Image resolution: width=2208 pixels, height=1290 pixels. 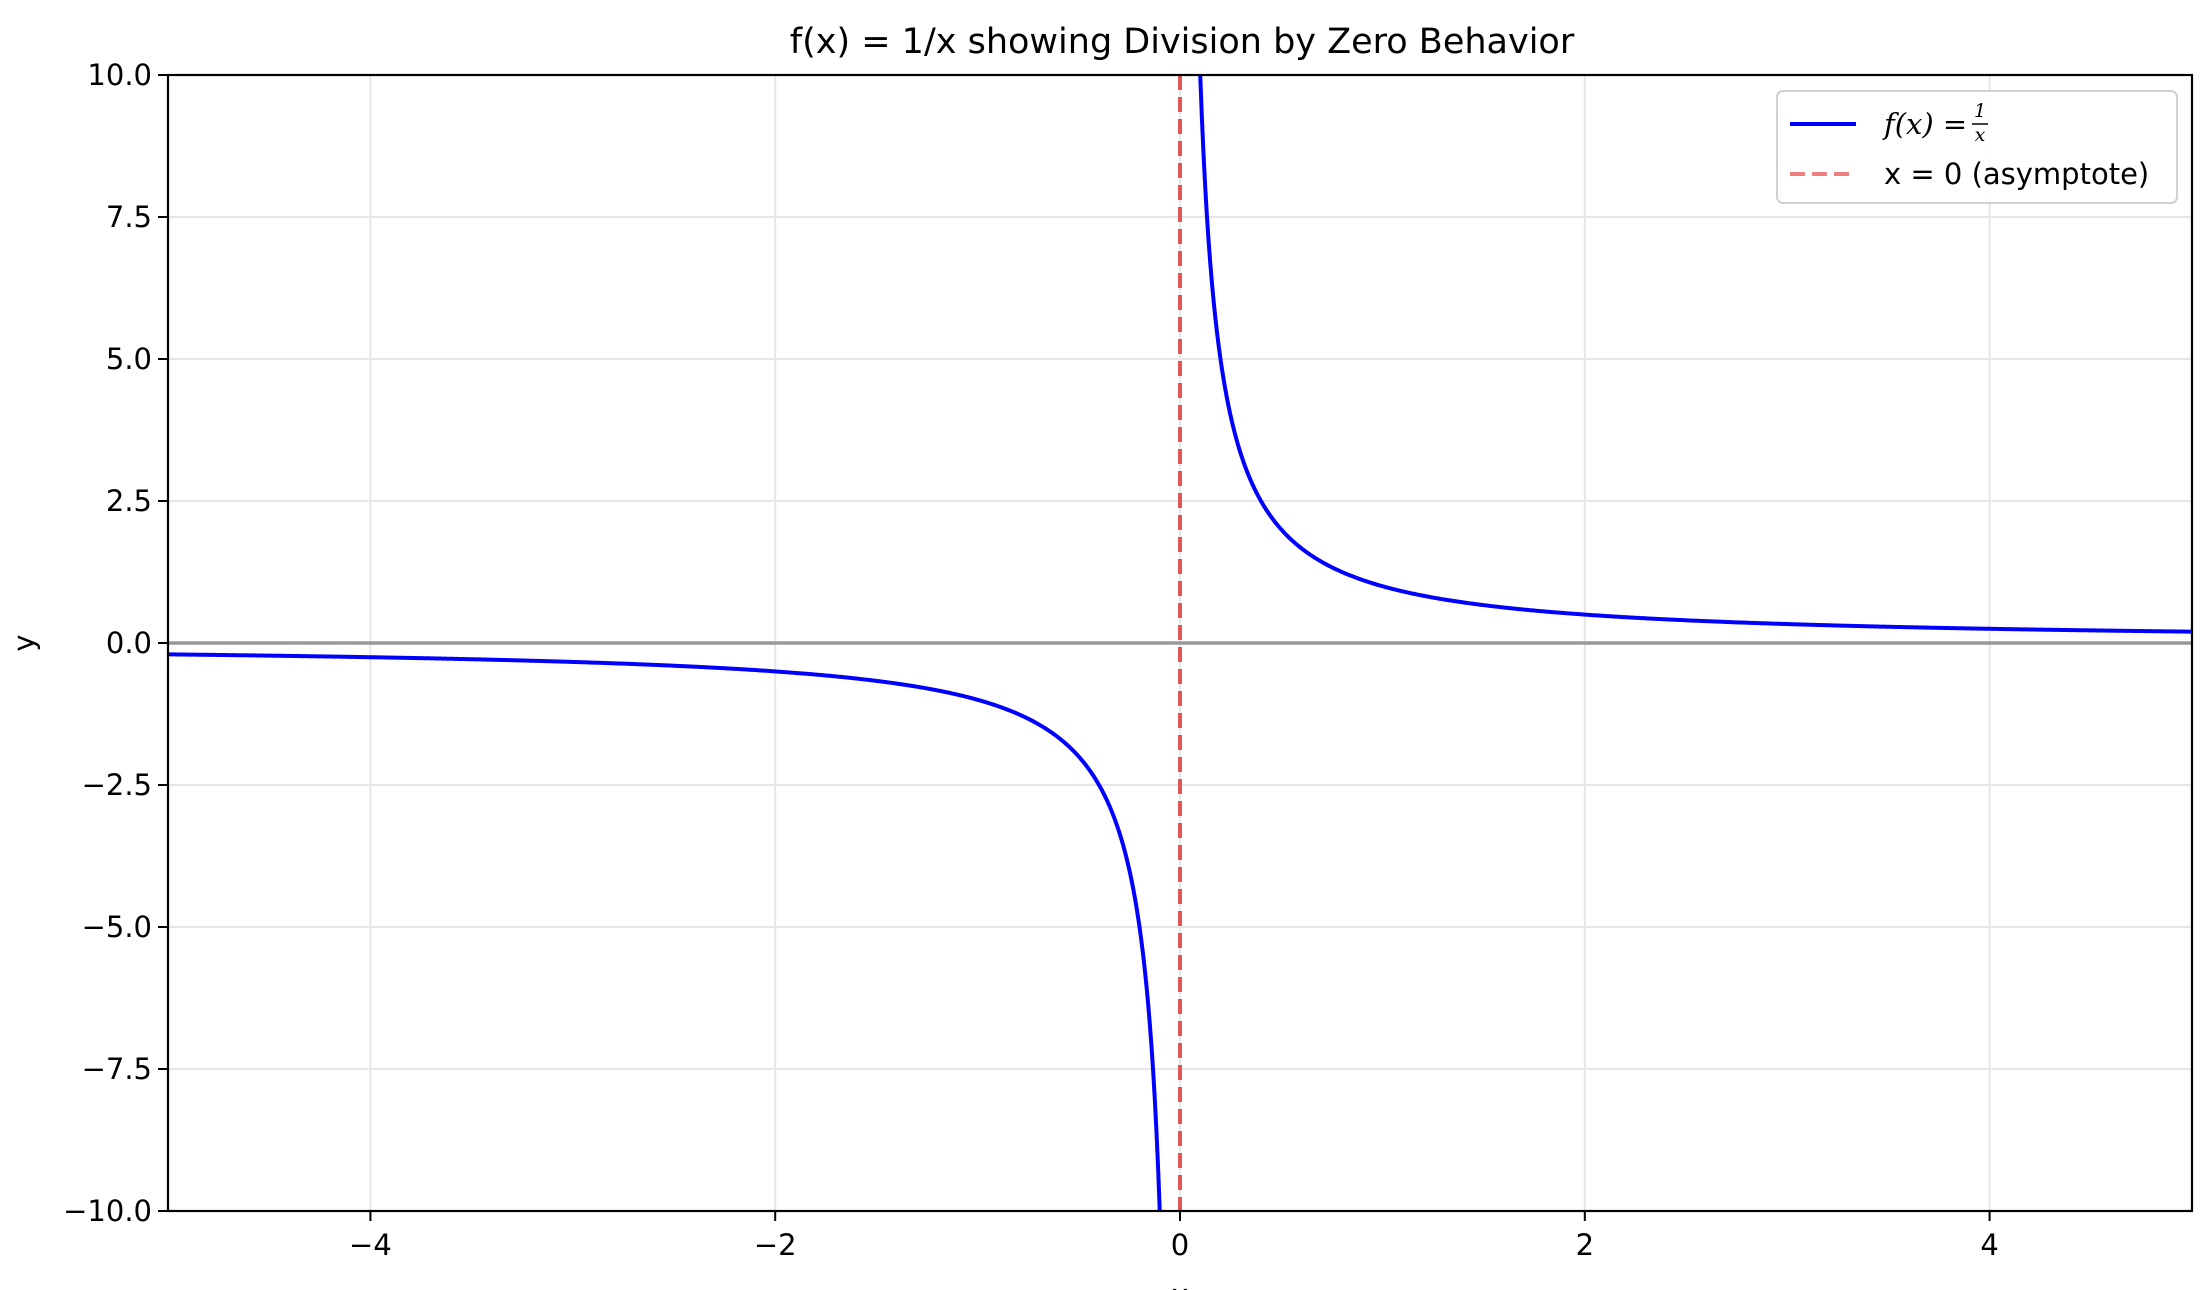 I want to click on x-tick-label: 2, so click(x=1585, y=1245).